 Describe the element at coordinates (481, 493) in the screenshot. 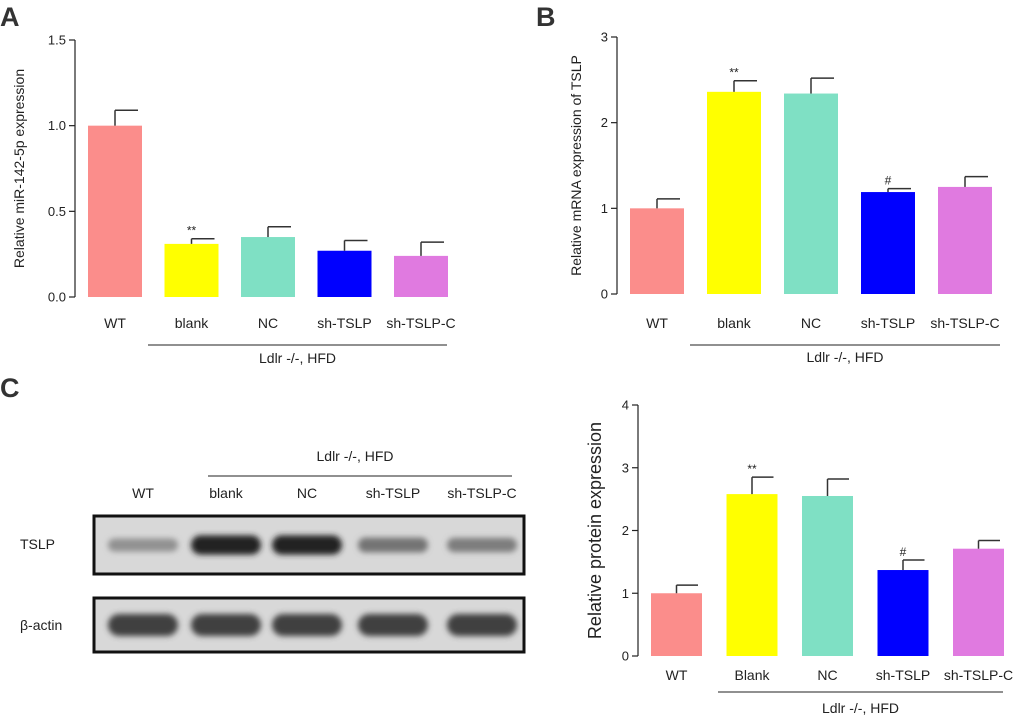

I see `blot-lane-label: sh-TSLP-C` at that location.